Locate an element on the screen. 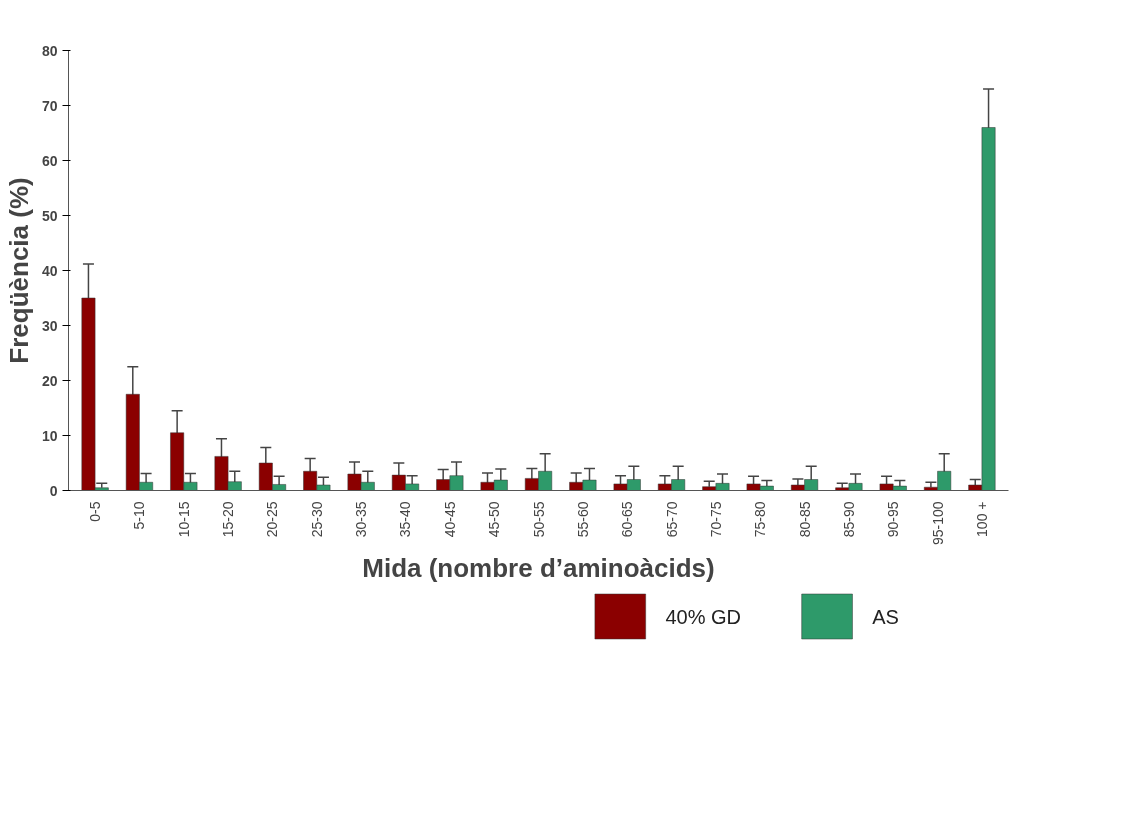 The height and width of the screenshot is (818, 1134). legend-label: 40% GD is located at coordinates (703, 616).